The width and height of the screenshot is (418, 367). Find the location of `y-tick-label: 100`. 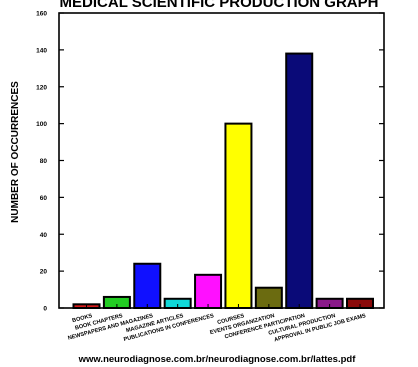

y-tick-label: 100 is located at coordinates (41, 124).